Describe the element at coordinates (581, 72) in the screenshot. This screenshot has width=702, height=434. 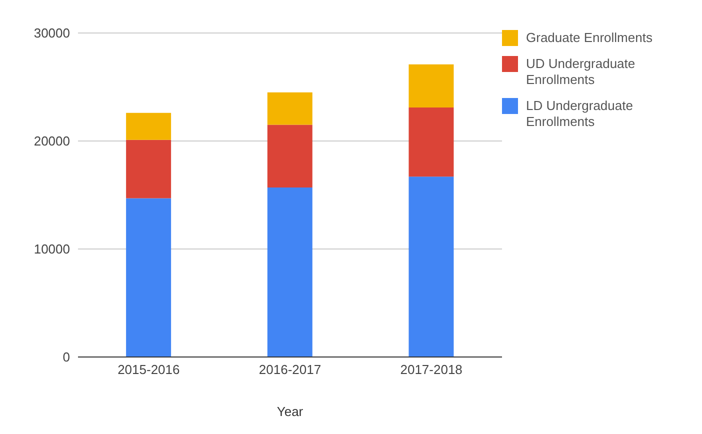
I see `legend-label: UD Undergraduate Enrollments` at that location.